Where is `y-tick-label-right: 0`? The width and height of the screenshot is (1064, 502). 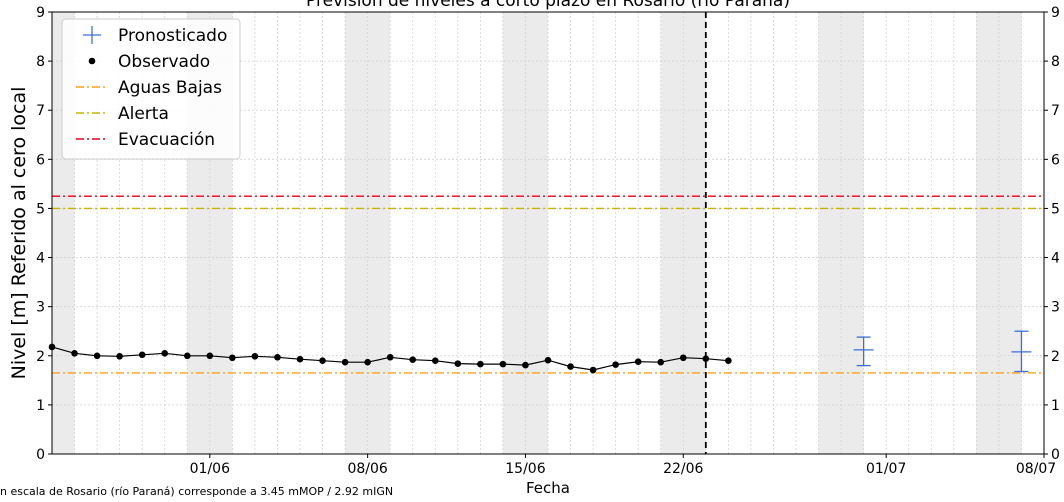
y-tick-label-right: 0 is located at coordinates (1055, 455).